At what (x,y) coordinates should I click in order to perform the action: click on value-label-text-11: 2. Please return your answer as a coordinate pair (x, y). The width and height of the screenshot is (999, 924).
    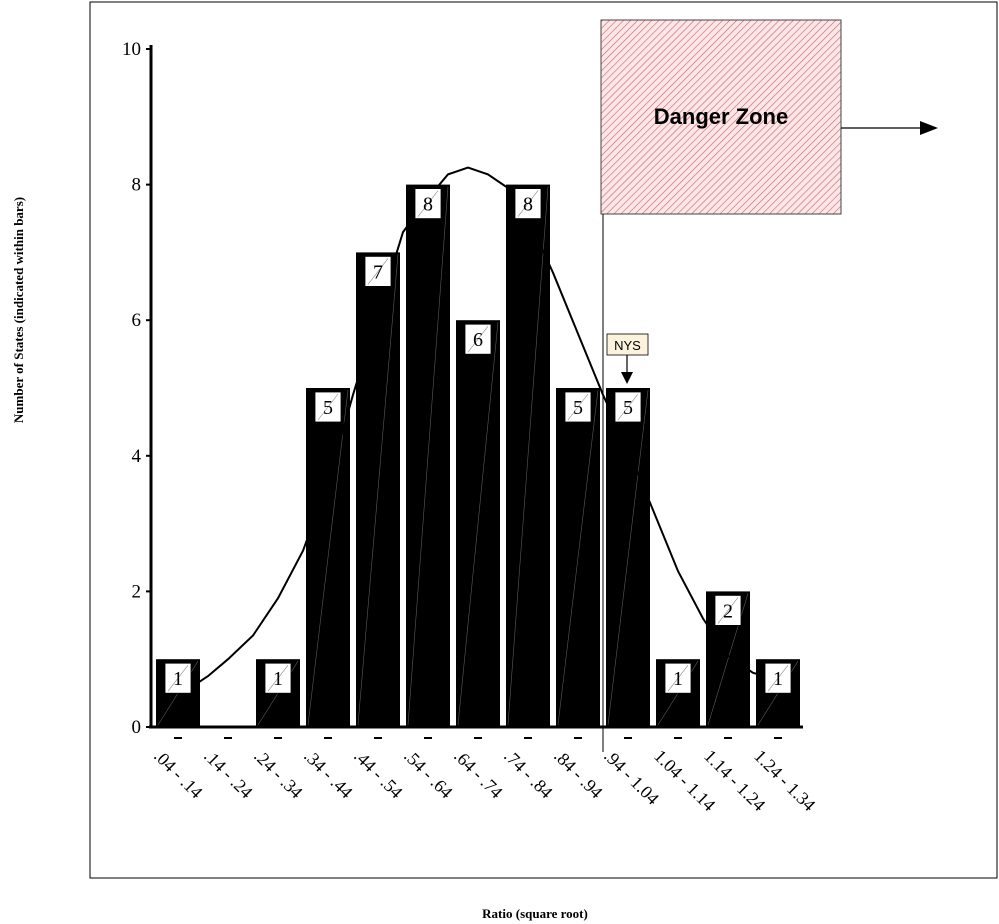
    Looking at the image, I should click on (728, 611).